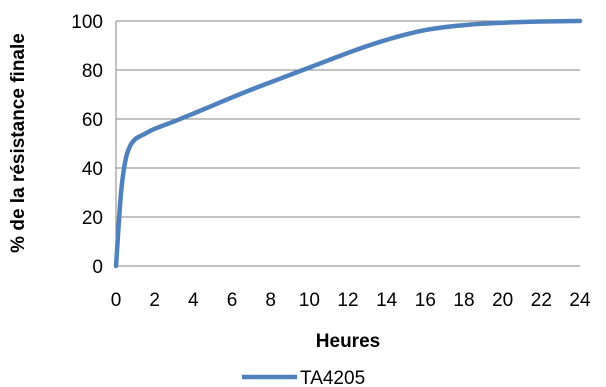 The height and width of the screenshot is (387, 606). I want to click on legend: TA4205, so click(303, 377).